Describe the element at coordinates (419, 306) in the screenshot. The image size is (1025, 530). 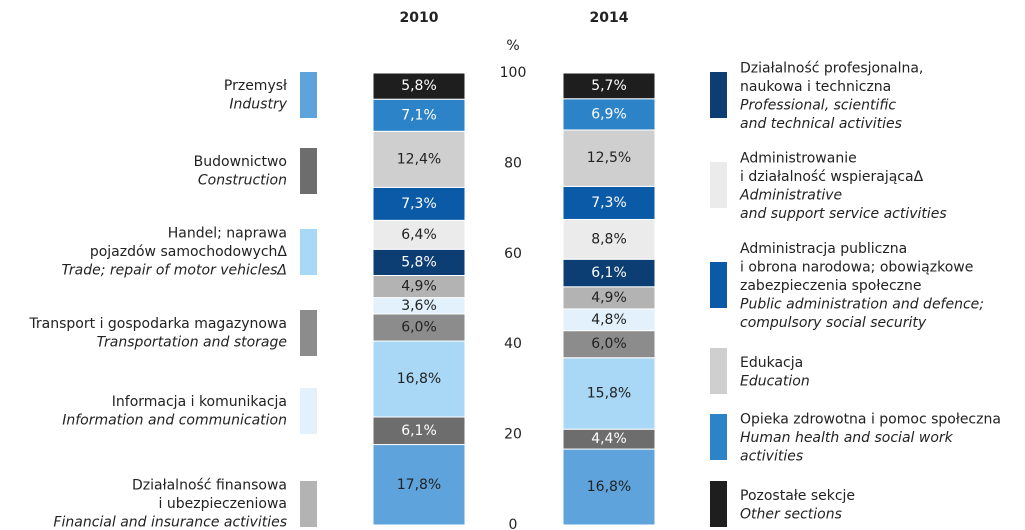
I see `value-label: 3,6%` at that location.